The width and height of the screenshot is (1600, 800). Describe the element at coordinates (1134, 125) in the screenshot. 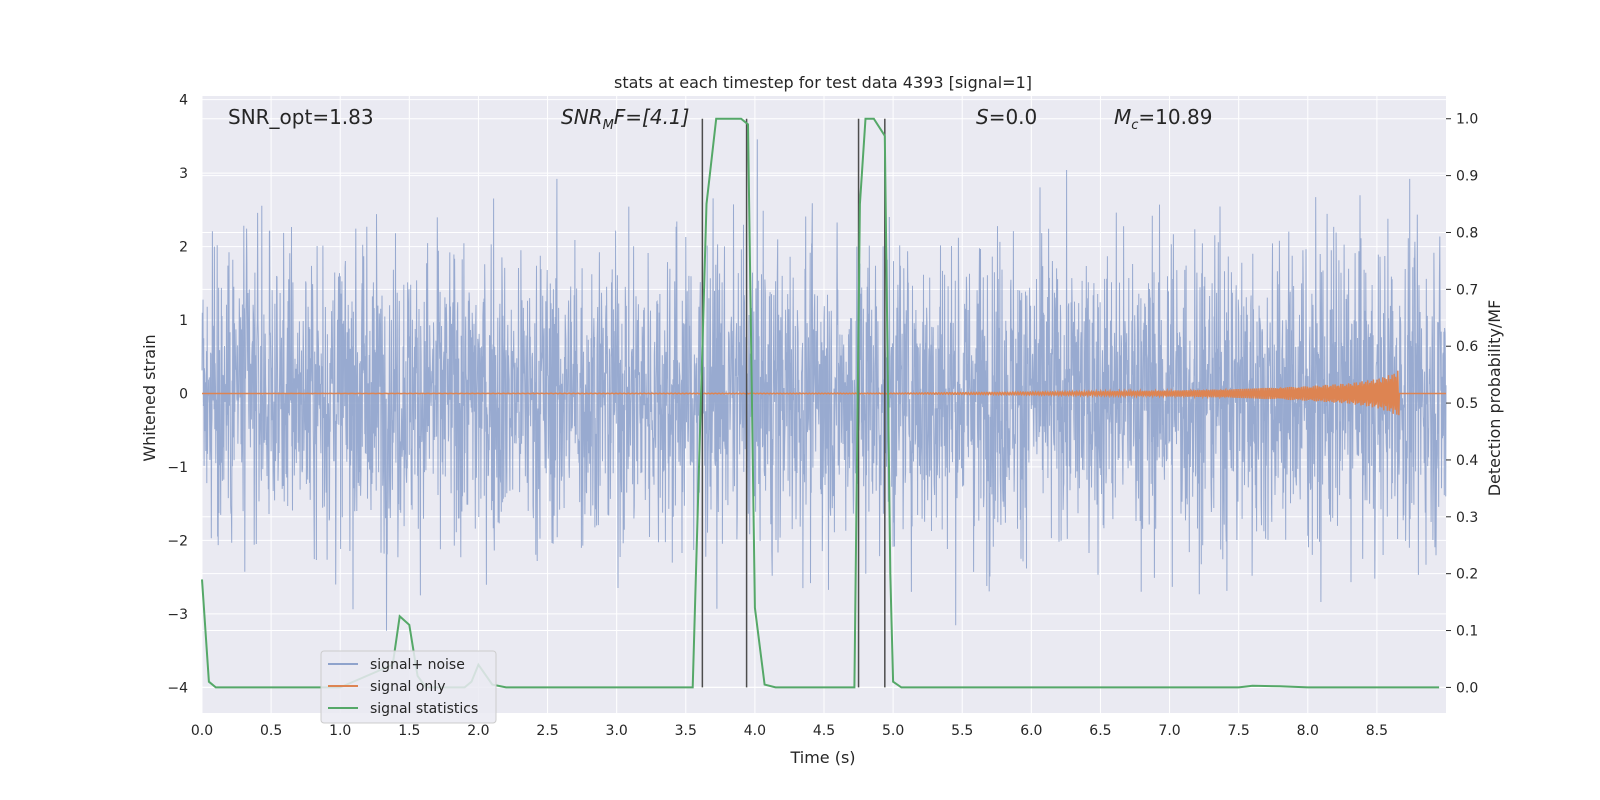

I see `annotation-mc-sub: c` at that location.